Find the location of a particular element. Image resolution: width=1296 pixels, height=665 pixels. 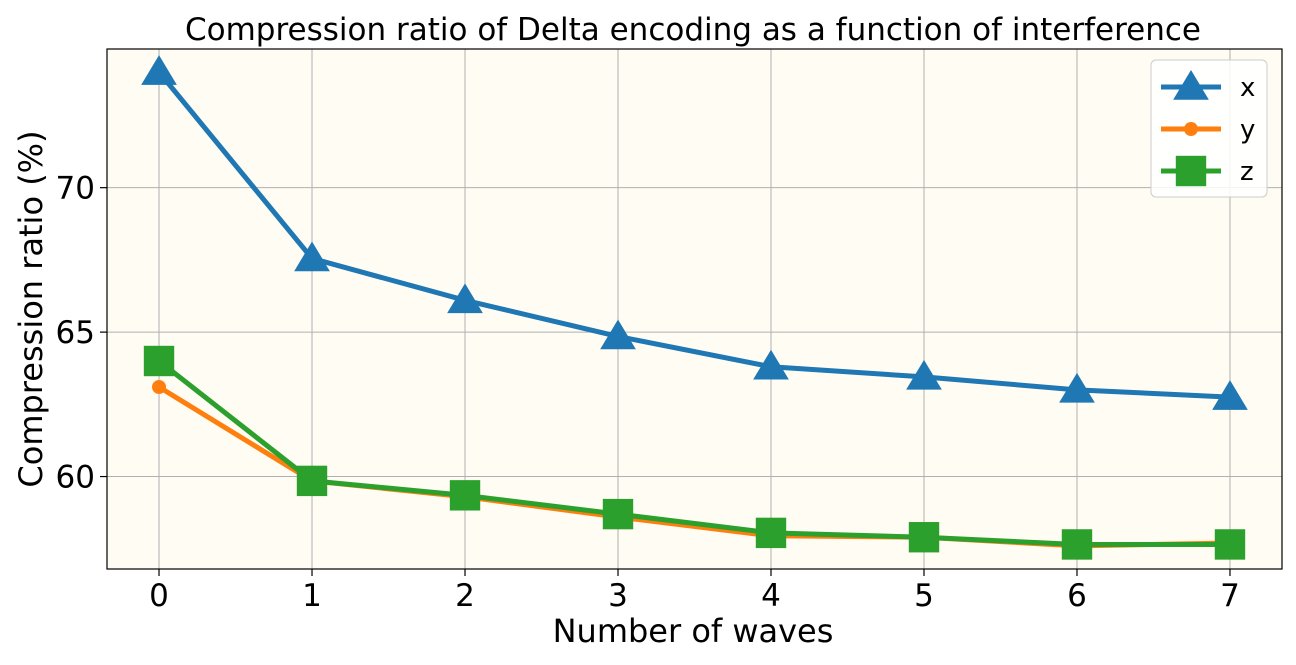

y-tick-label: 65 is located at coordinates (75, 333).